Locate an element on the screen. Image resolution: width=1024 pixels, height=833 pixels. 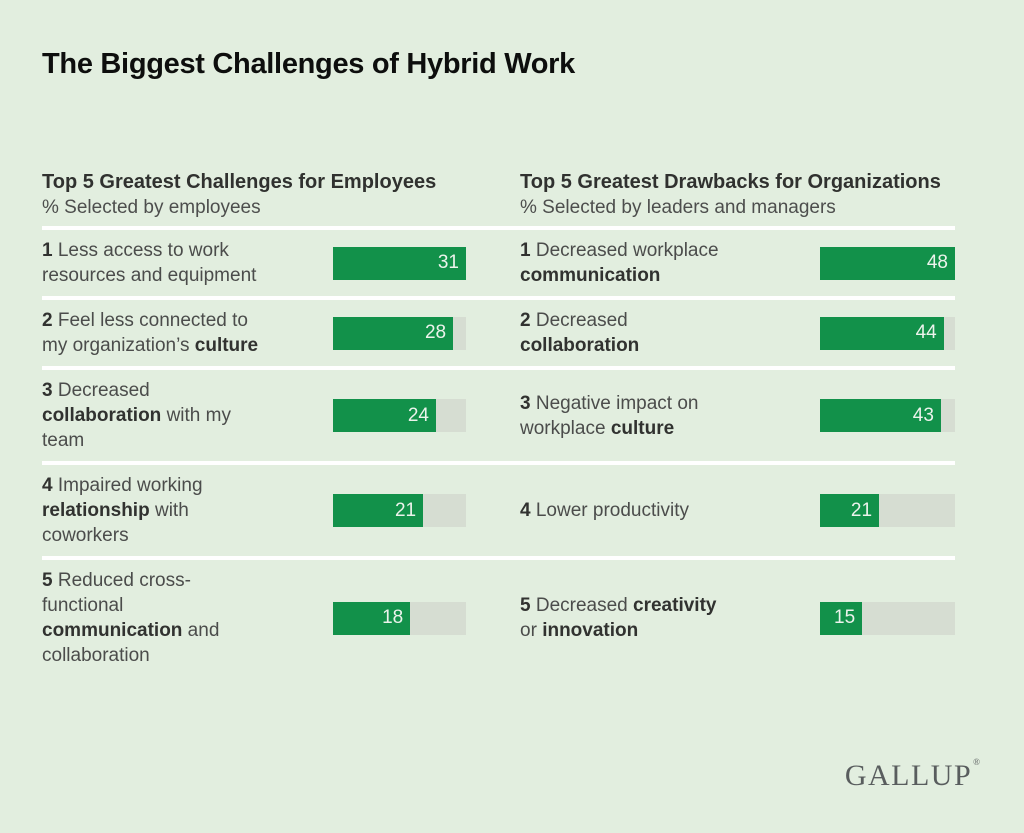
drawback-label: 5 Decreased creativity or innovation is located at coordinates (618, 618).